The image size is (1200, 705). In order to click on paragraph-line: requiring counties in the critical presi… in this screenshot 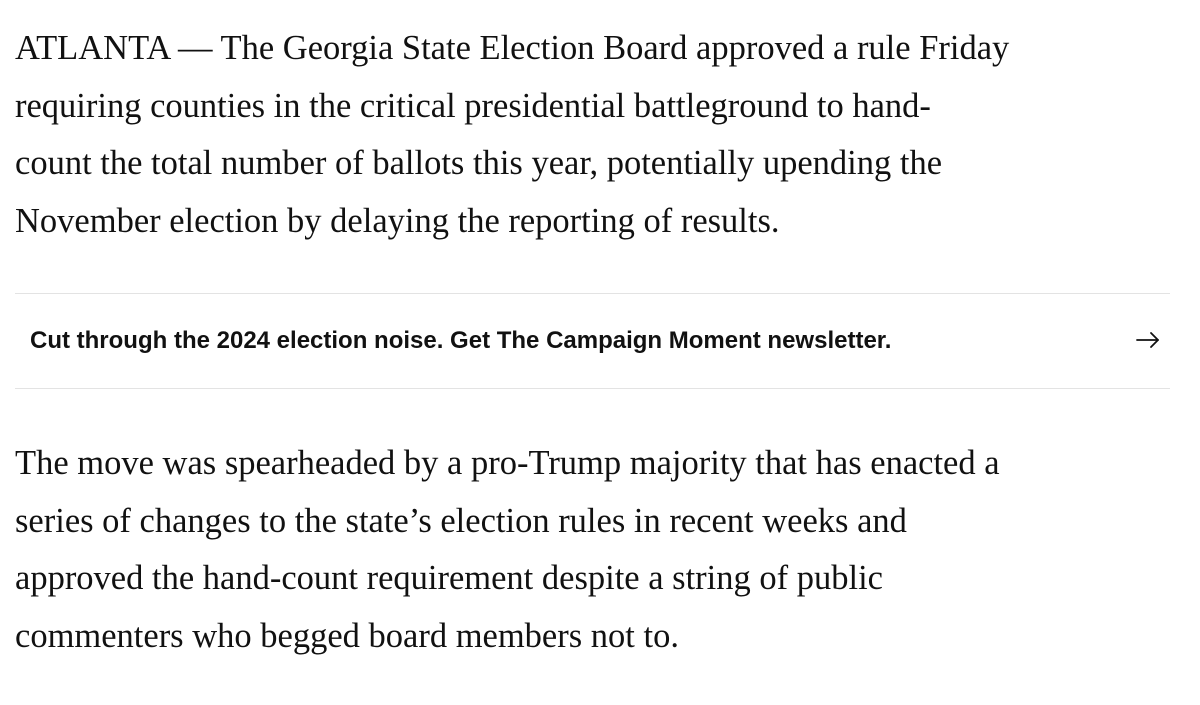, I will do `click(473, 105)`.